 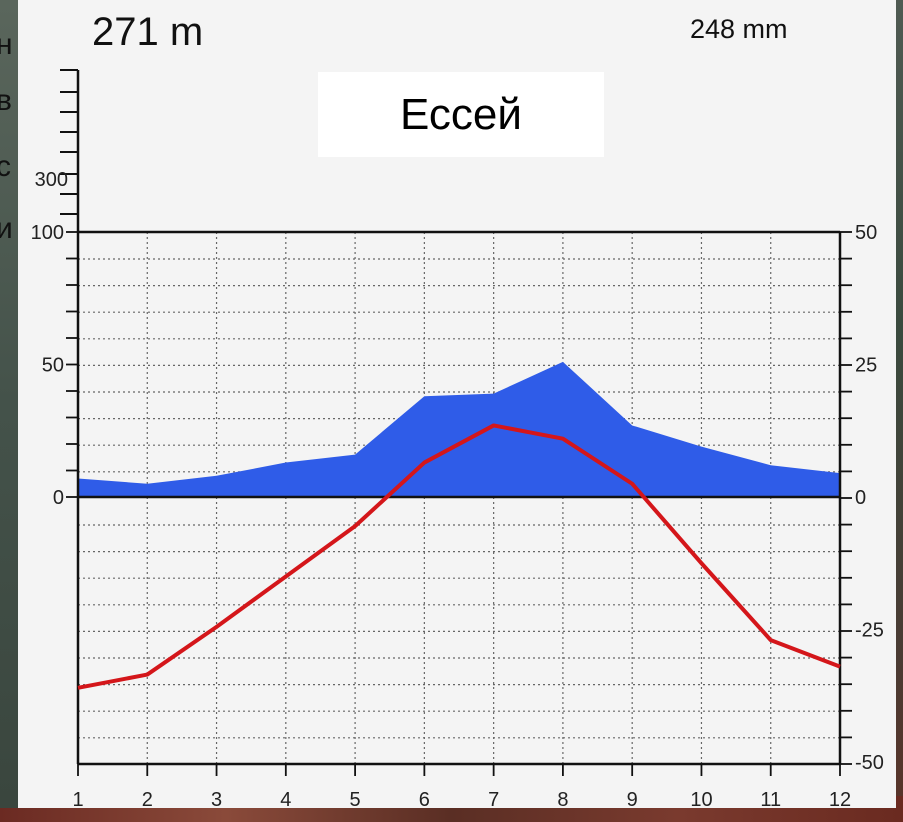 What do you see at coordinates (869, 631) in the screenshot?
I see `right-tick-label: -25` at bounding box center [869, 631].